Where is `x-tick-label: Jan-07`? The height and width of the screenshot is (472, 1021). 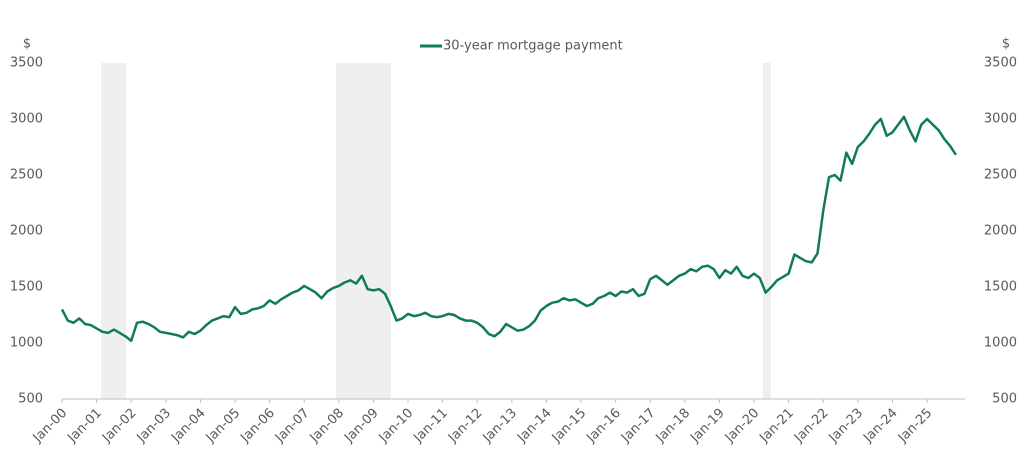
x-tick-label: Jan-07 is located at coordinates (292, 426).